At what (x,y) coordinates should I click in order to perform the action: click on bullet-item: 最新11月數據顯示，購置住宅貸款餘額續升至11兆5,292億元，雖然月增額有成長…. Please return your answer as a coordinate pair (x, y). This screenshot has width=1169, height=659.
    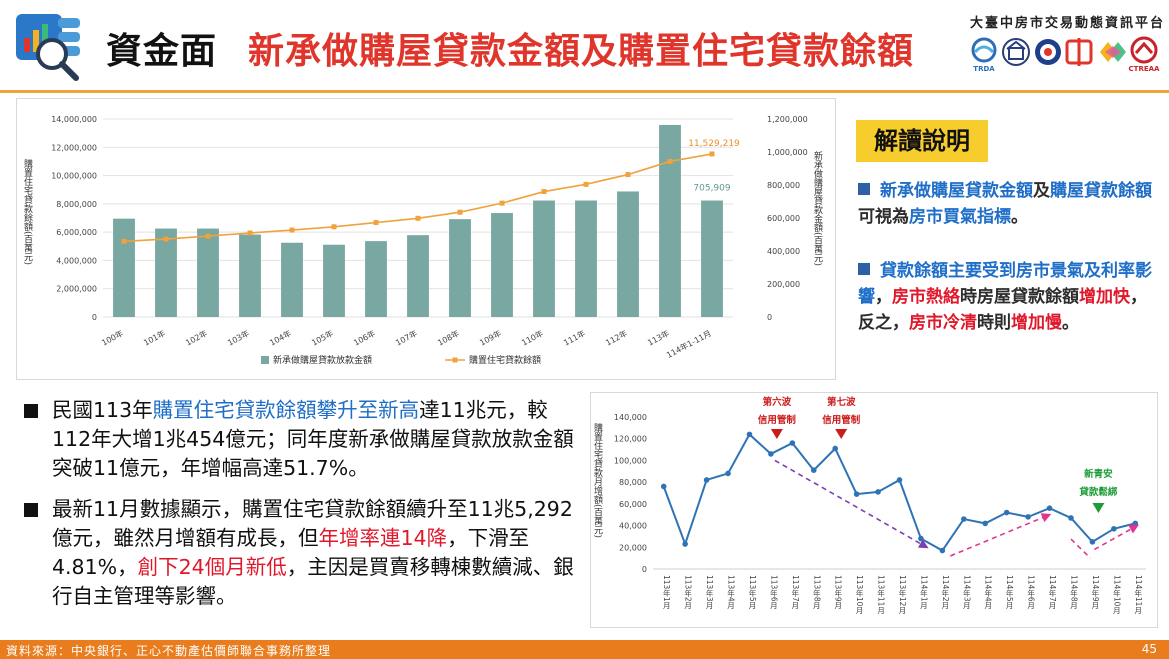
    Looking at the image, I should click on (300, 553).